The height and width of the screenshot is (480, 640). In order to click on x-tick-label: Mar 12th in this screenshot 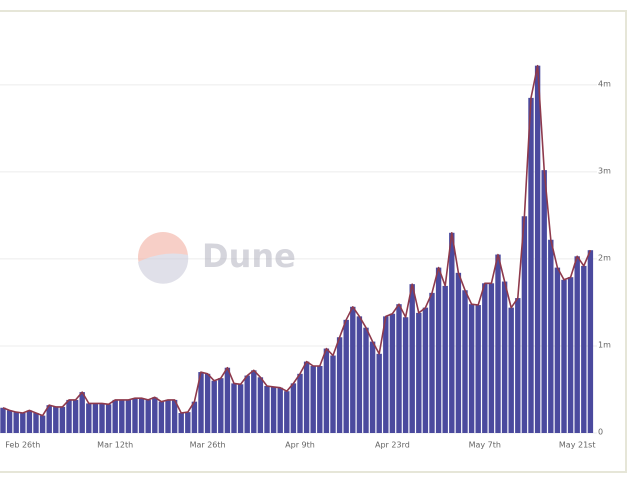, I will do `click(115, 445)`.